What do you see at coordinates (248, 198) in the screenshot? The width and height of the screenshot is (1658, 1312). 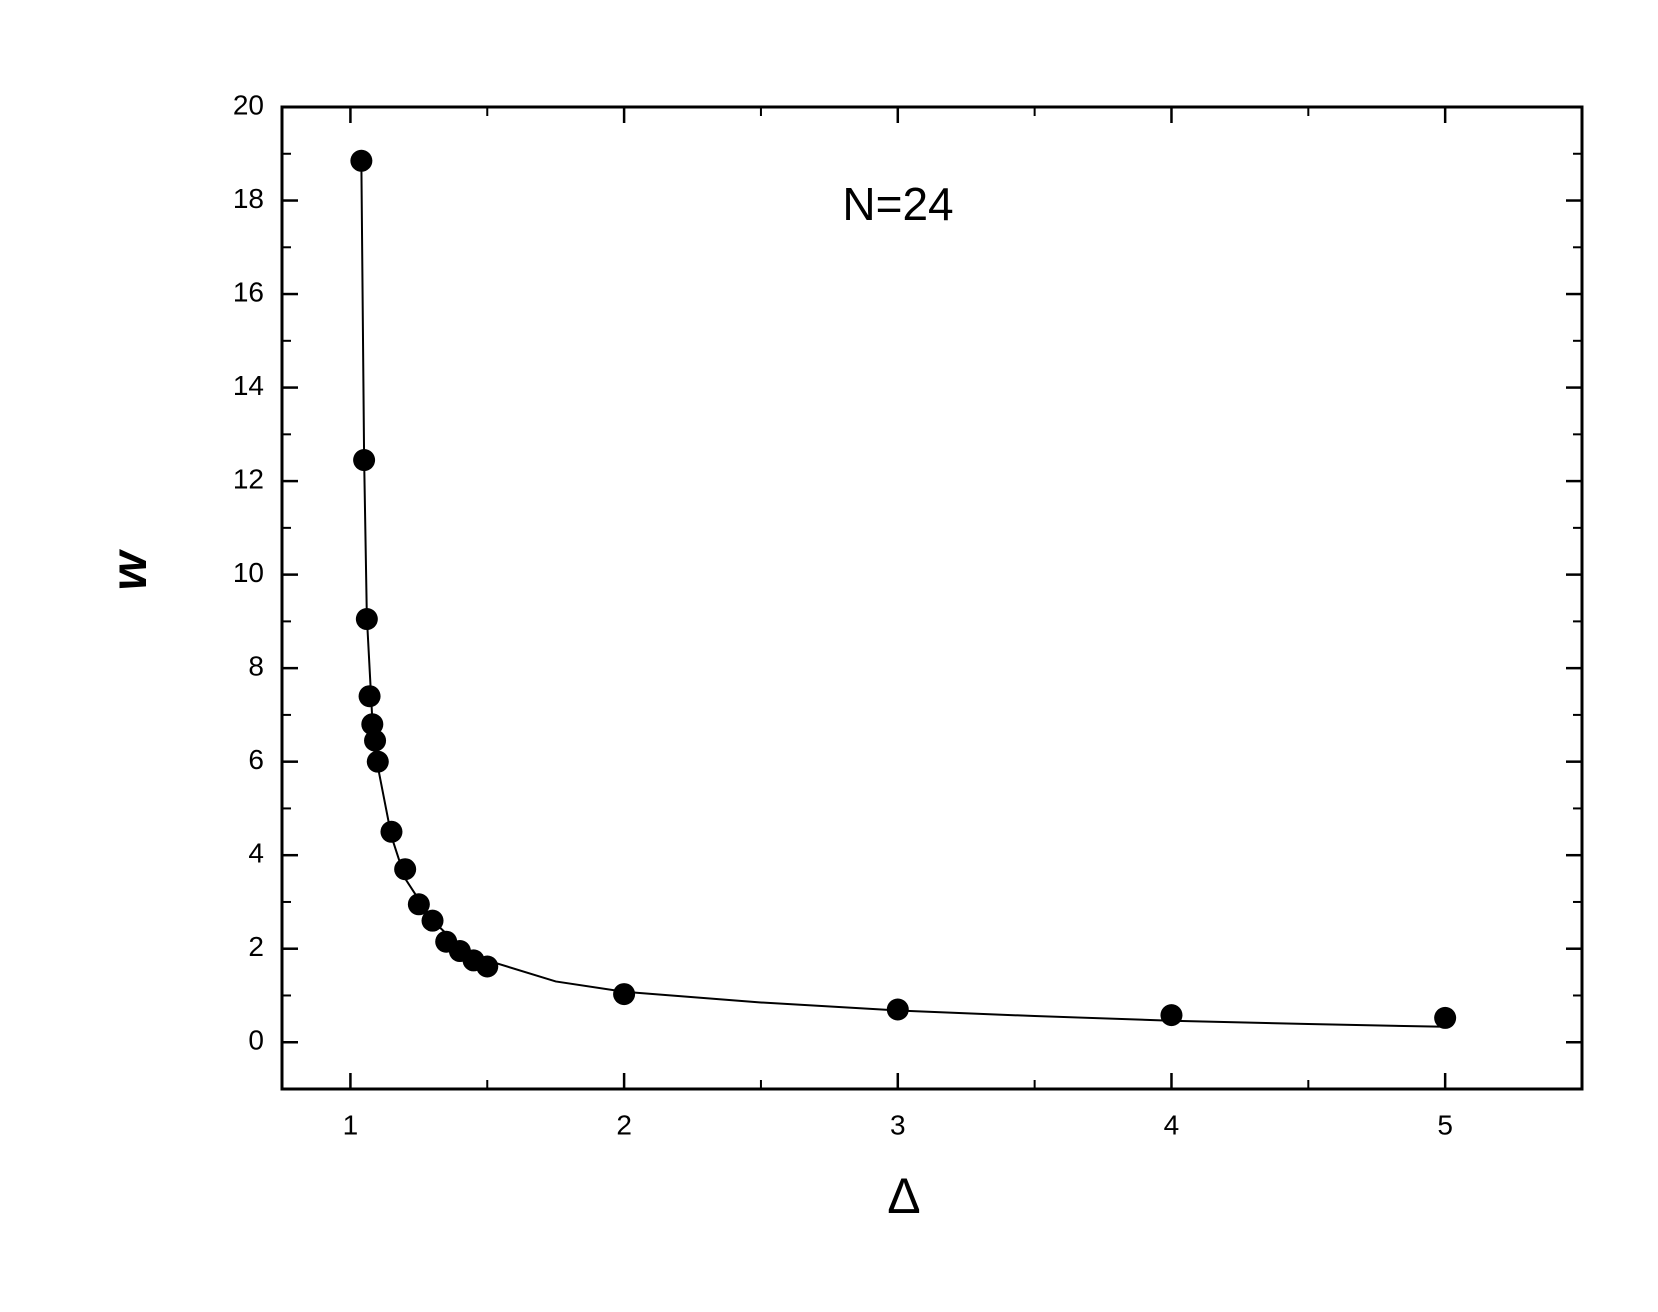 I see `y-tick-label: 18` at bounding box center [248, 198].